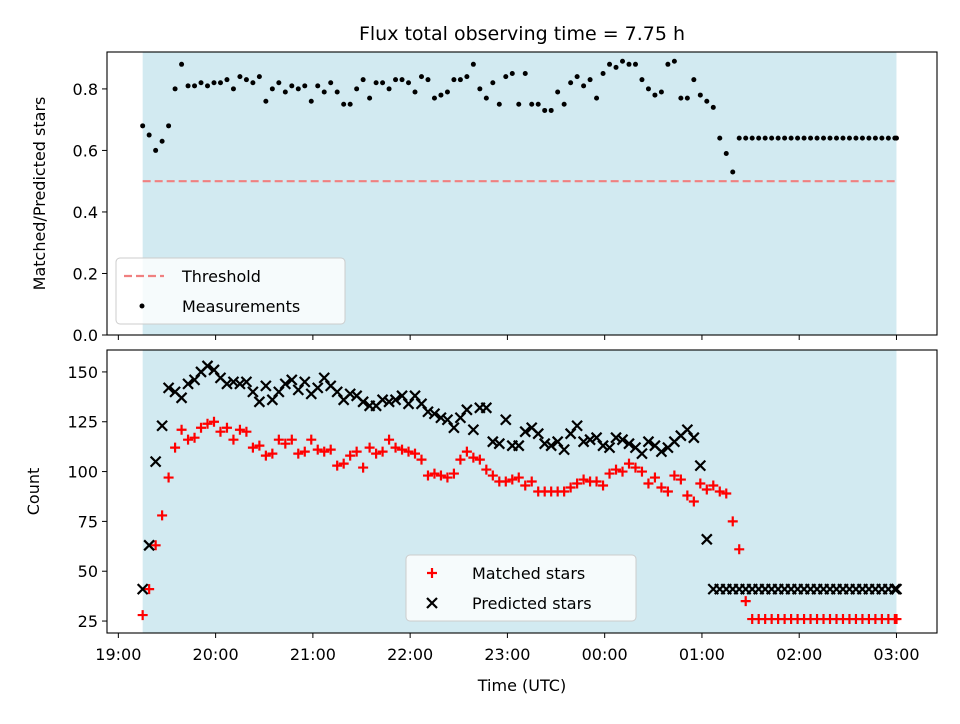 This screenshot has width=960, height=724. What do you see at coordinates (702, 654) in the screenshot?
I see `x-tick-label: 01:00` at bounding box center [702, 654].